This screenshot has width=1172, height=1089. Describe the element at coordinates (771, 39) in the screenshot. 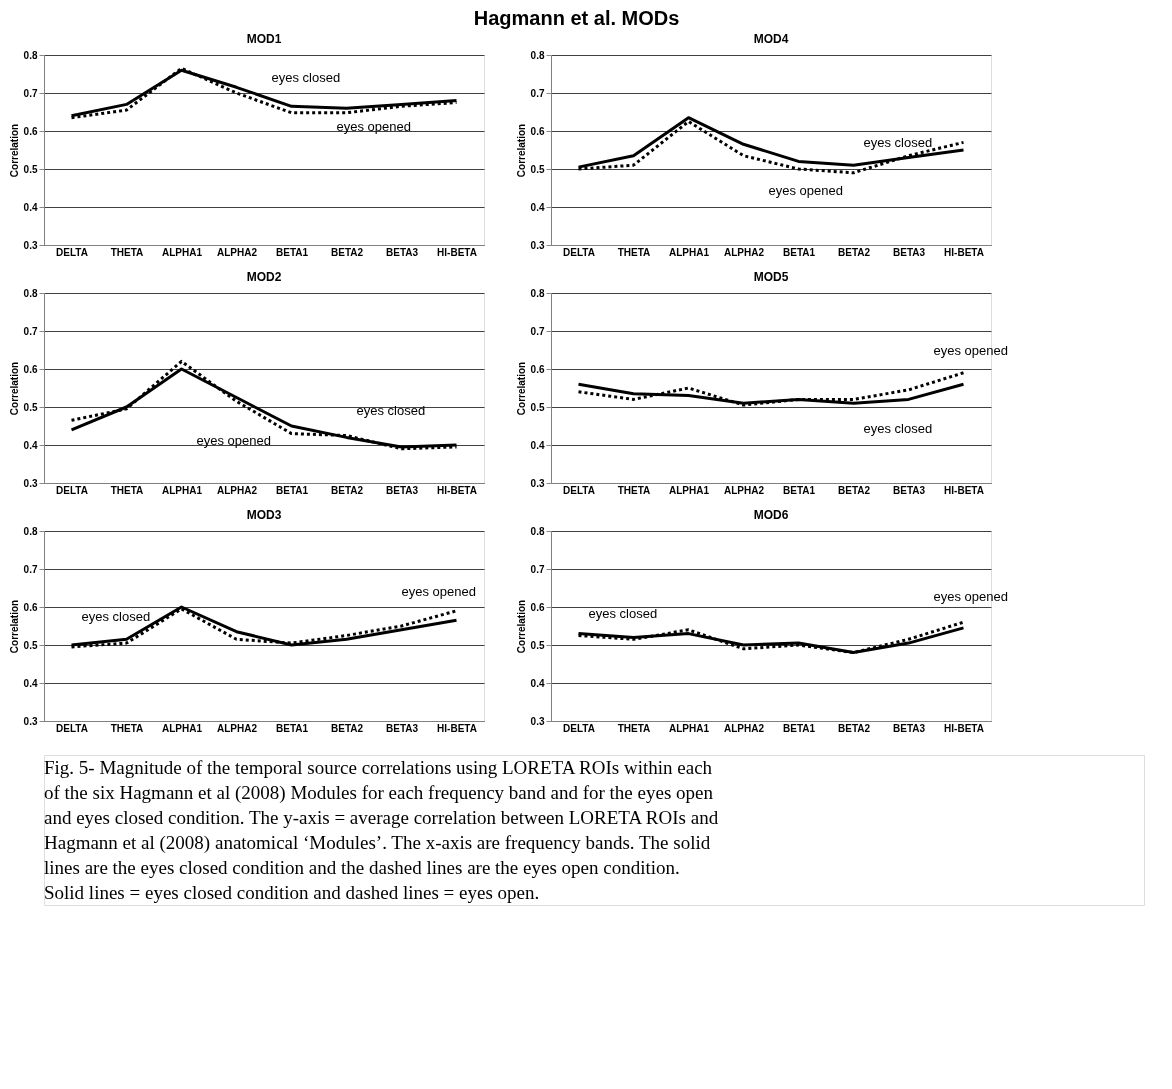

I see `chart-title: MOD4` at that location.